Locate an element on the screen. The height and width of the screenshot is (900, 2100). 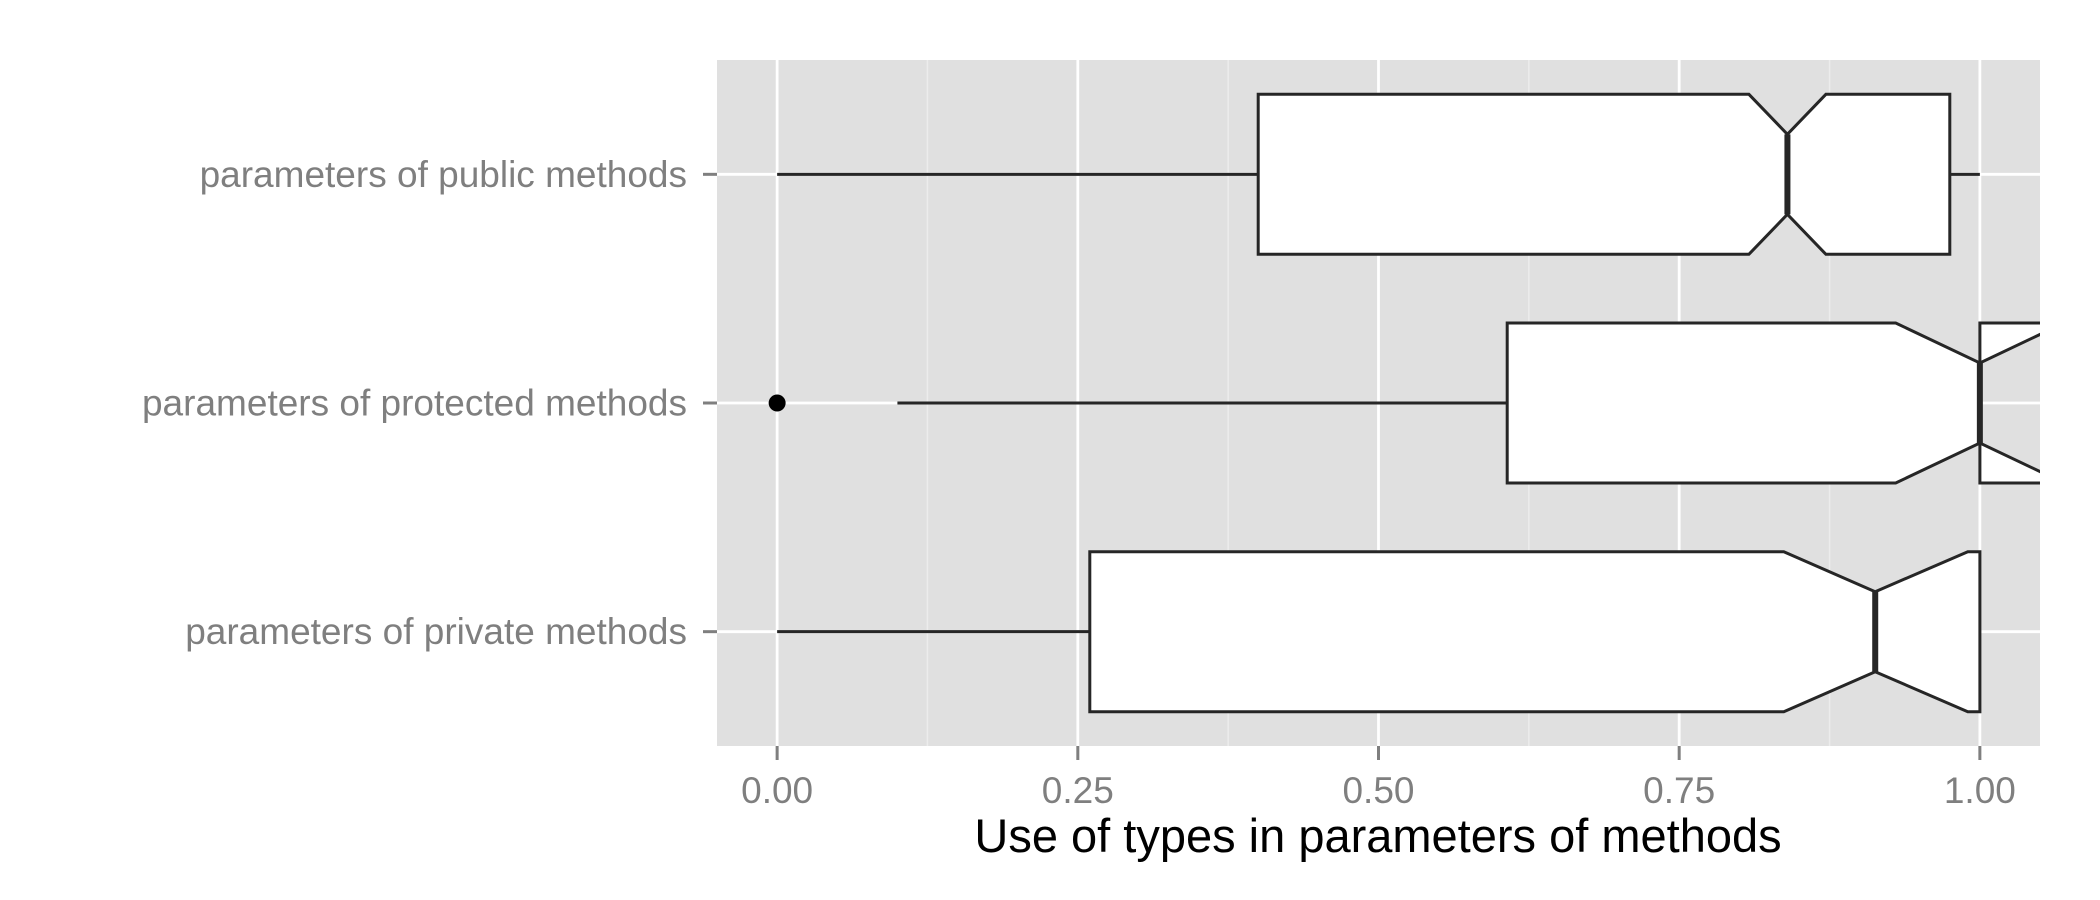
x-tick-label: 0.75 is located at coordinates (1679, 790).